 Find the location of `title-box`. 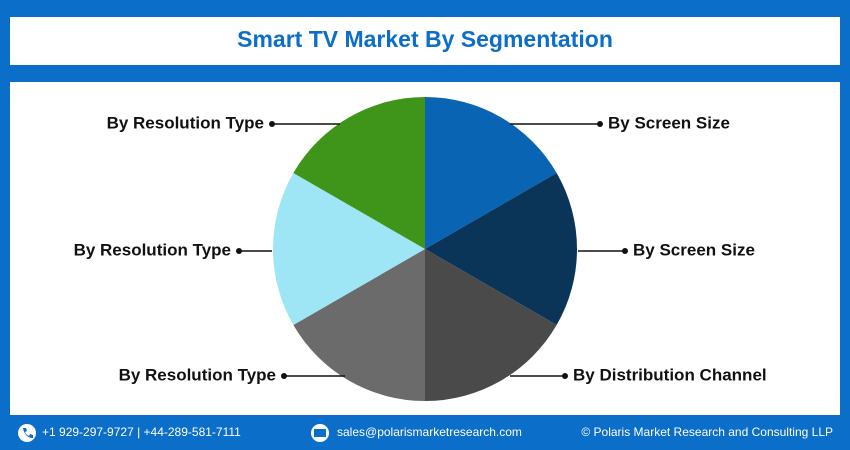

title-box is located at coordinates (425, 41).